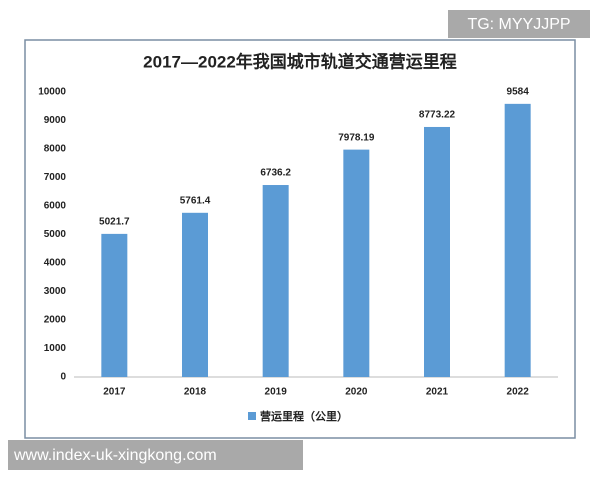 This screenshot has width=600, height=480. Describe the element at coordinates (437, 392) in the screenshot. I see `x-tick-label: 2021` at that location.